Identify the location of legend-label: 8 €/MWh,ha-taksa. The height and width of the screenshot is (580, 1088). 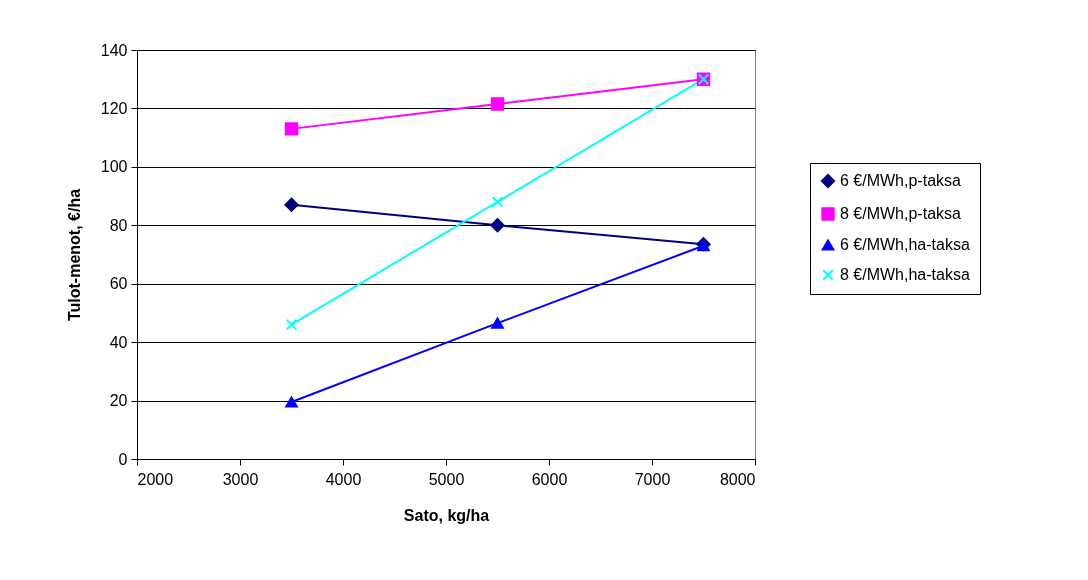
(905, 274).